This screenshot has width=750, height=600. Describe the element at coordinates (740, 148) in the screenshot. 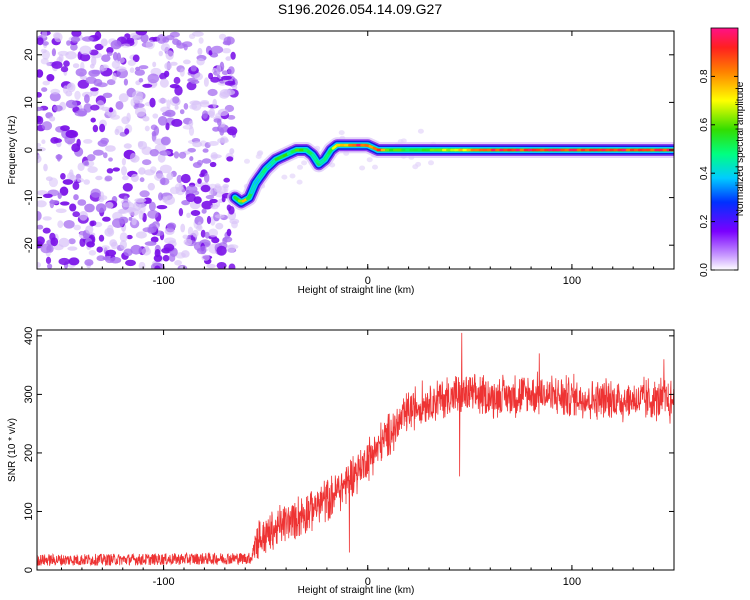

I see `colorbar-label: Normalized spectral amplitude` at that location.